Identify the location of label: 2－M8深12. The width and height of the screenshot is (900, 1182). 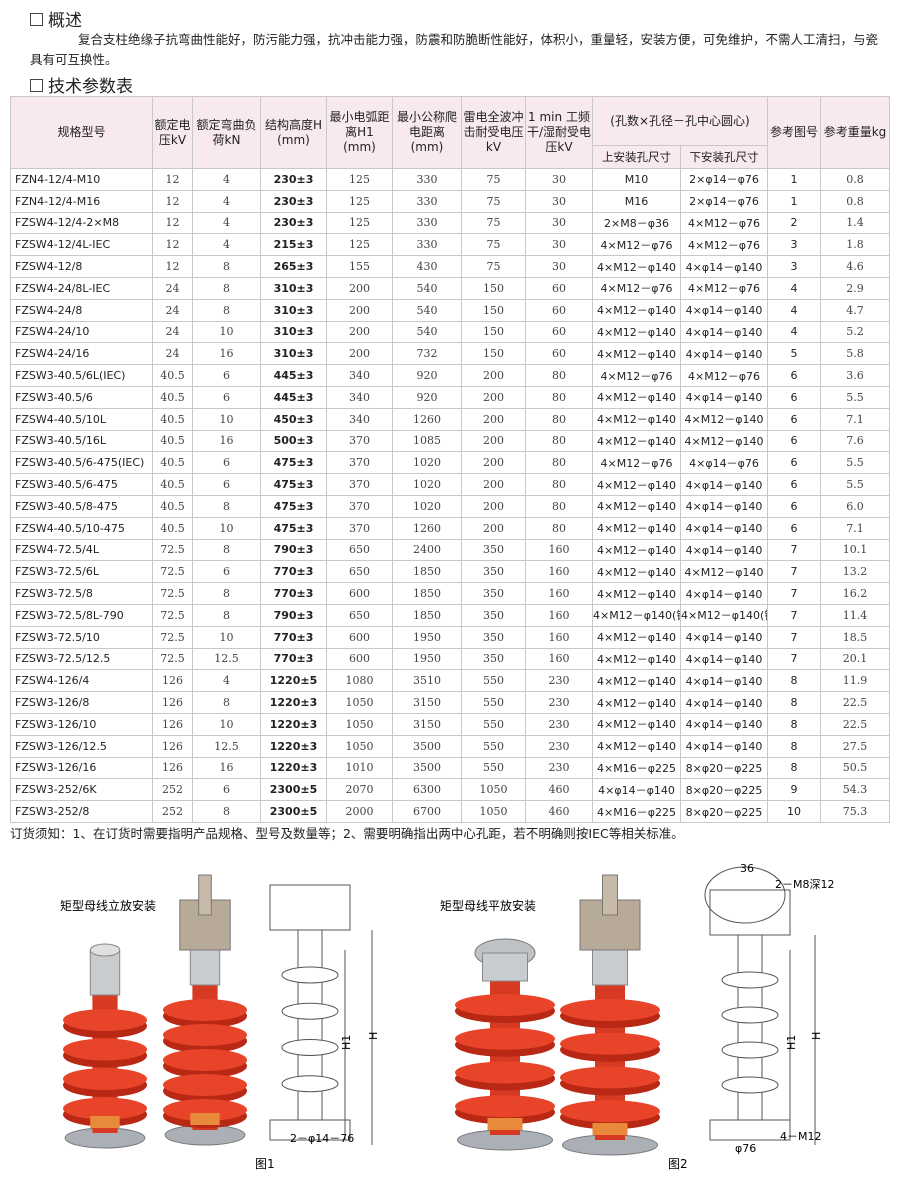
(805, 884).